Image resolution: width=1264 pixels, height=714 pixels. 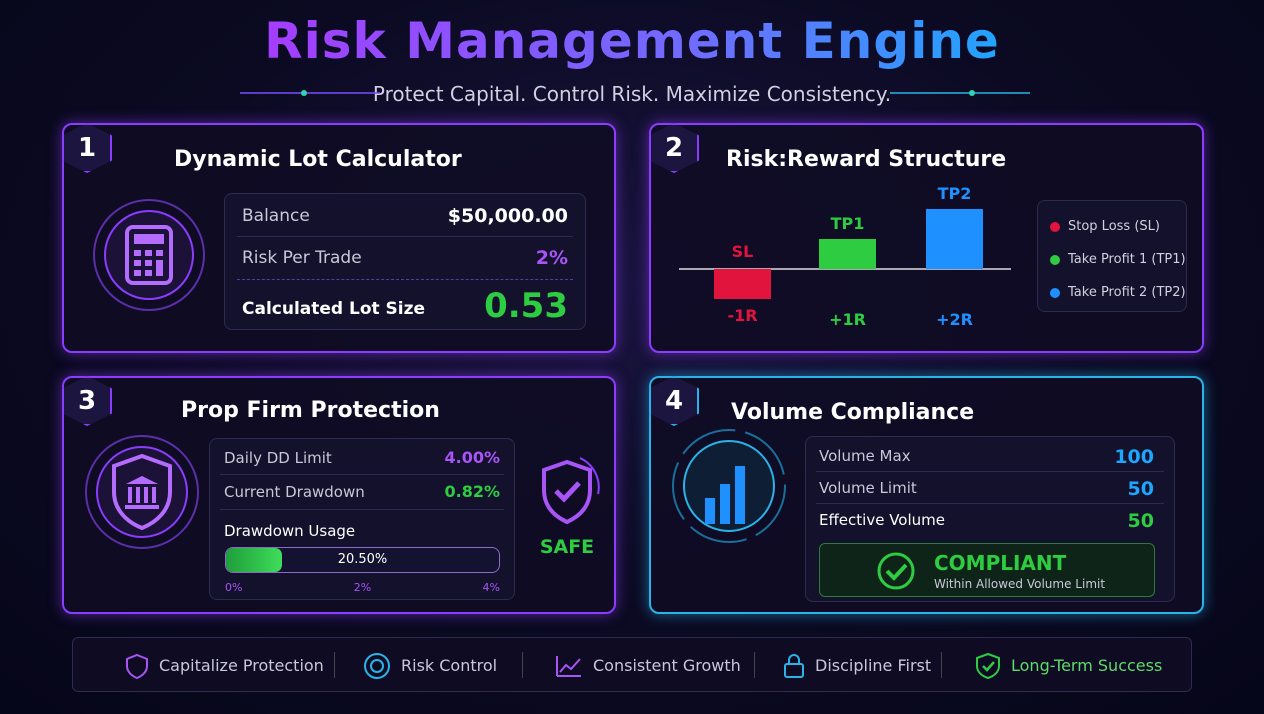 What do you see at coordinates (1000, 563) in the screenshot?
I see `status: COMPLIANT` at bounding box center [1000, 563].